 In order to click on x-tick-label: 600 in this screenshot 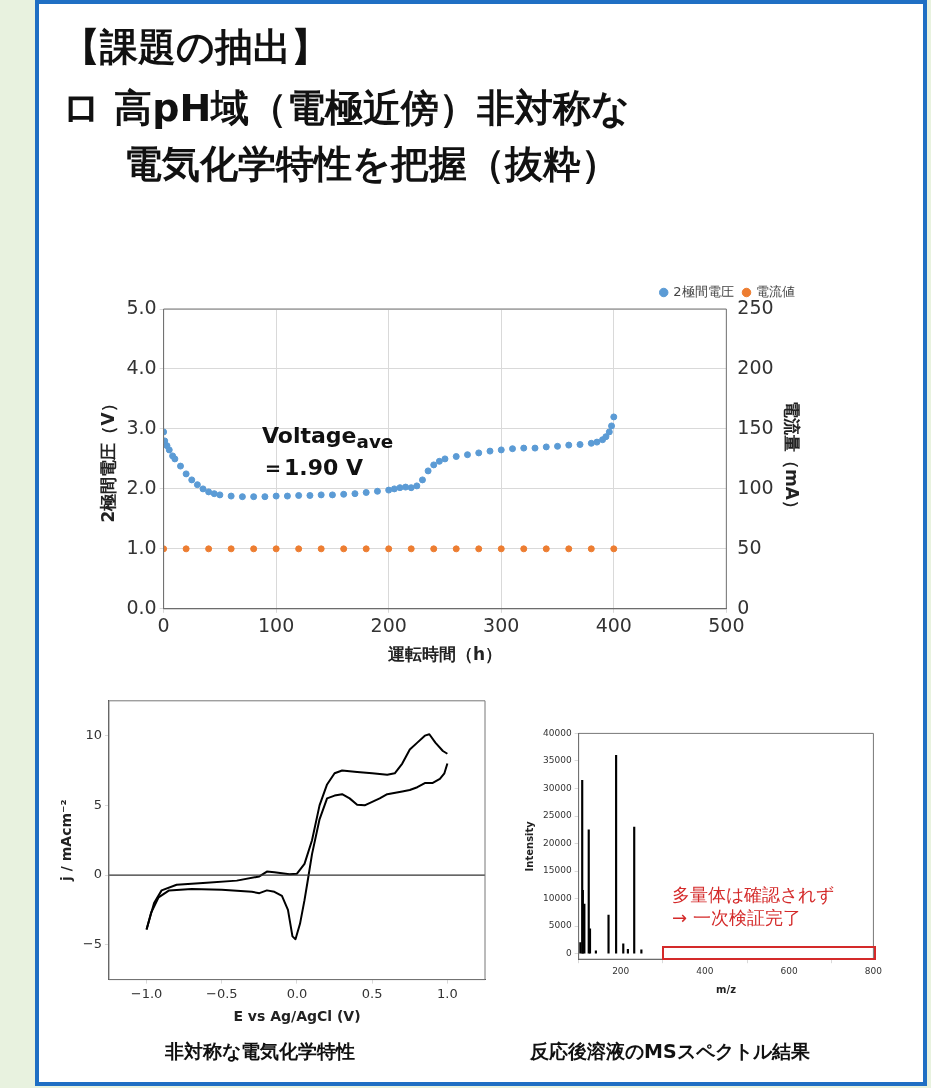, I will do `click(789, 970)`.